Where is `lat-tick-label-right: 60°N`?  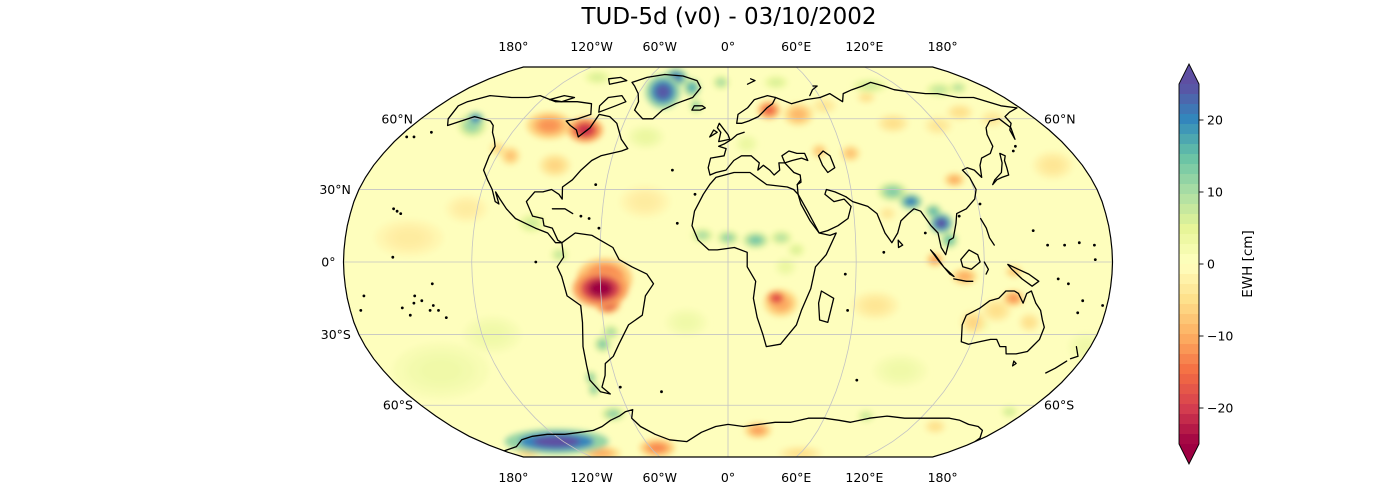
lat-tick-label-right: 60°N is located at coordinates (1060, 118).